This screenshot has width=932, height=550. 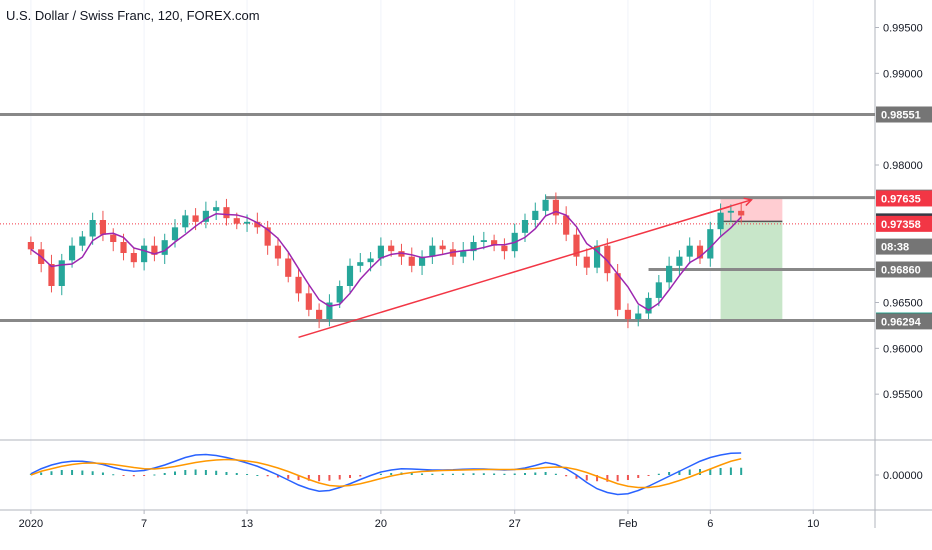 What do you see at coordinates (903, 304) in the screenshot?
I see `price-tick-label: 0.96500` at bounding box center [903, 304].